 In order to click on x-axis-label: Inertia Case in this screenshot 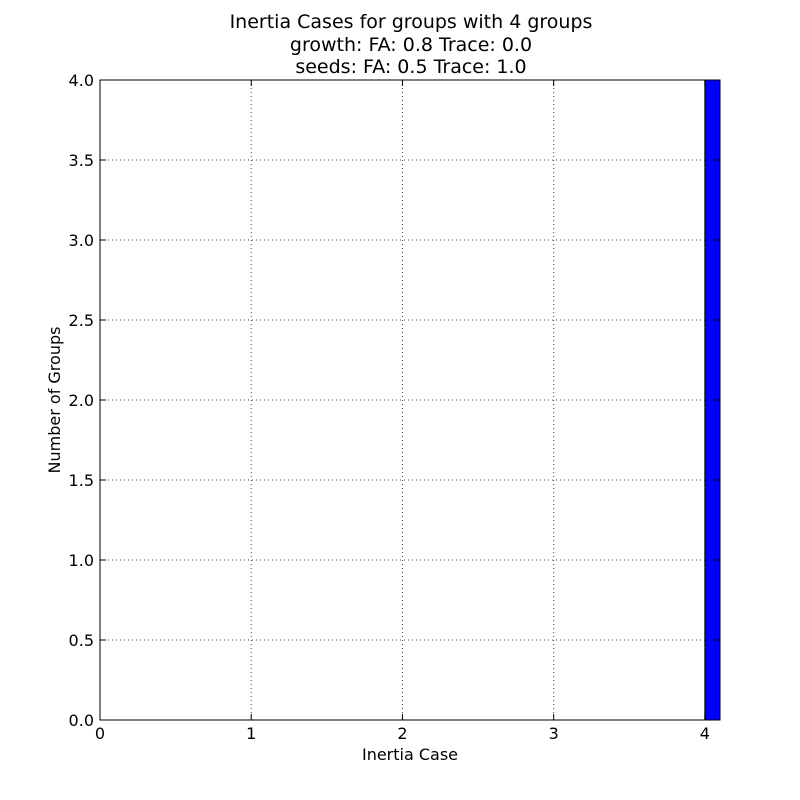, I will do `click(410, 754)`.